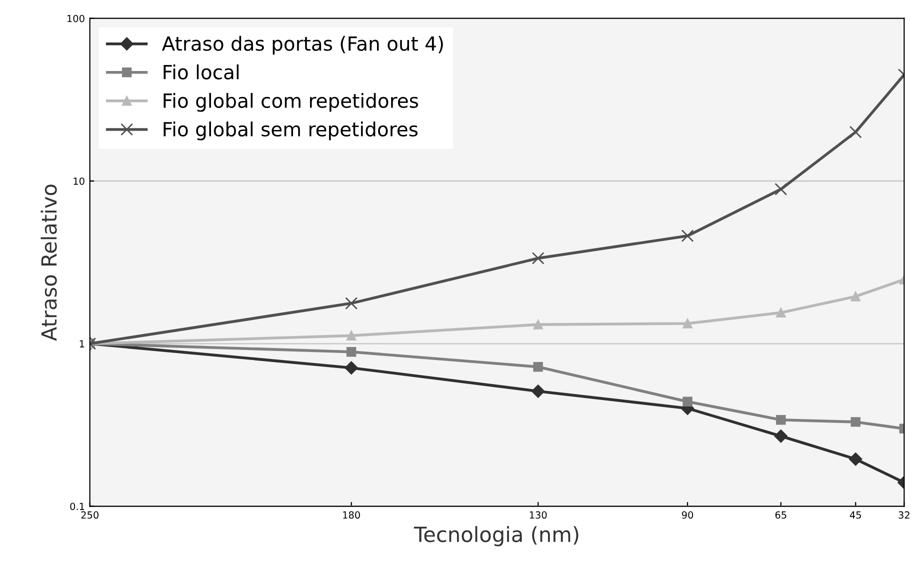 Image resolution: width=917 pixels, height=574 pixels. Describe the element at coordinates (79, 181) in the screenshot. I see `y-tick-label: 10` at that location.